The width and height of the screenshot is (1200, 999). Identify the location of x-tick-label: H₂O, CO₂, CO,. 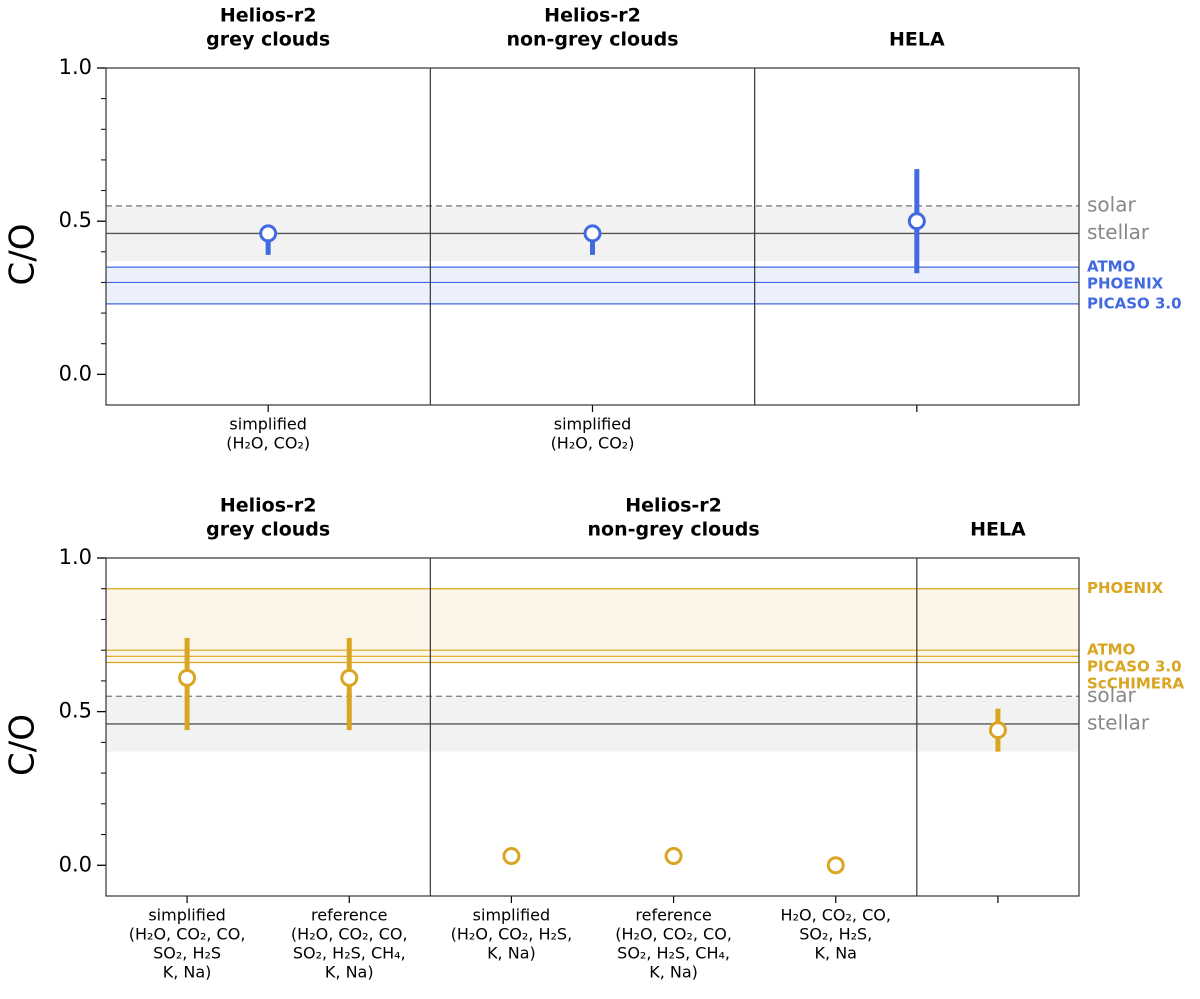
(836, 915).